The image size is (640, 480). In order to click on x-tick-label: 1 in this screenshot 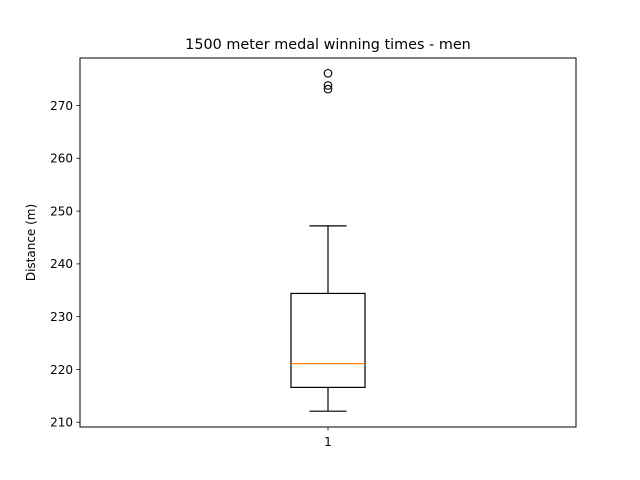, I will do `click(328, 442)`.